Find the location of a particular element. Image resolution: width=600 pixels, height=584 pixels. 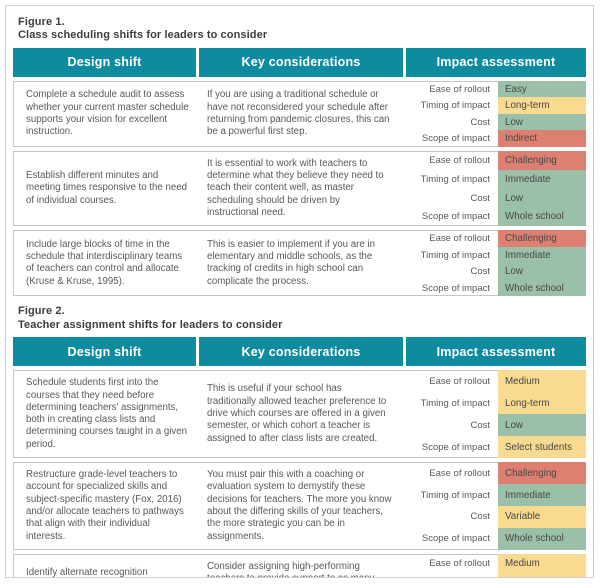

impact-value-chip: Challenging is located at coordinates (542, 473).